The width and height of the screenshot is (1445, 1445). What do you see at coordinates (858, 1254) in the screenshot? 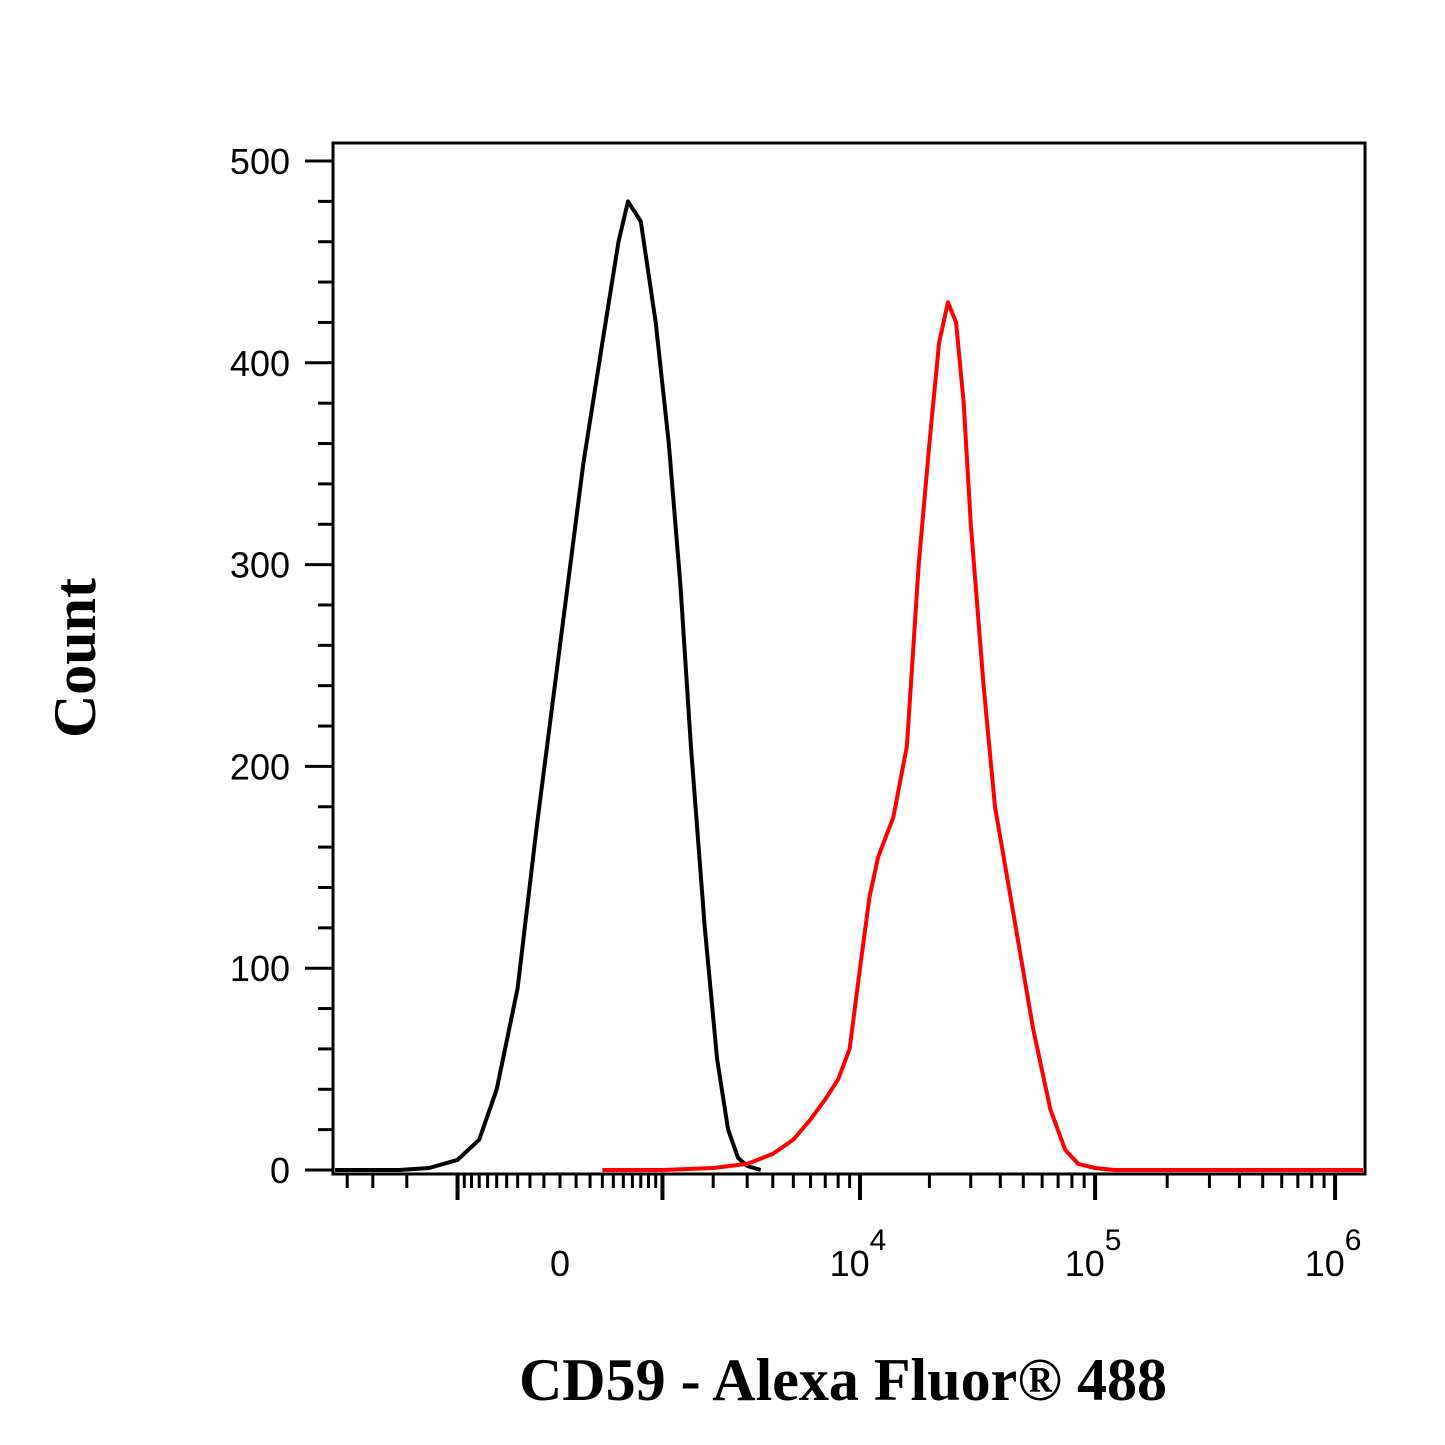
I see `x-tick-label: 10⁴` at bounding box center [858, 1254].